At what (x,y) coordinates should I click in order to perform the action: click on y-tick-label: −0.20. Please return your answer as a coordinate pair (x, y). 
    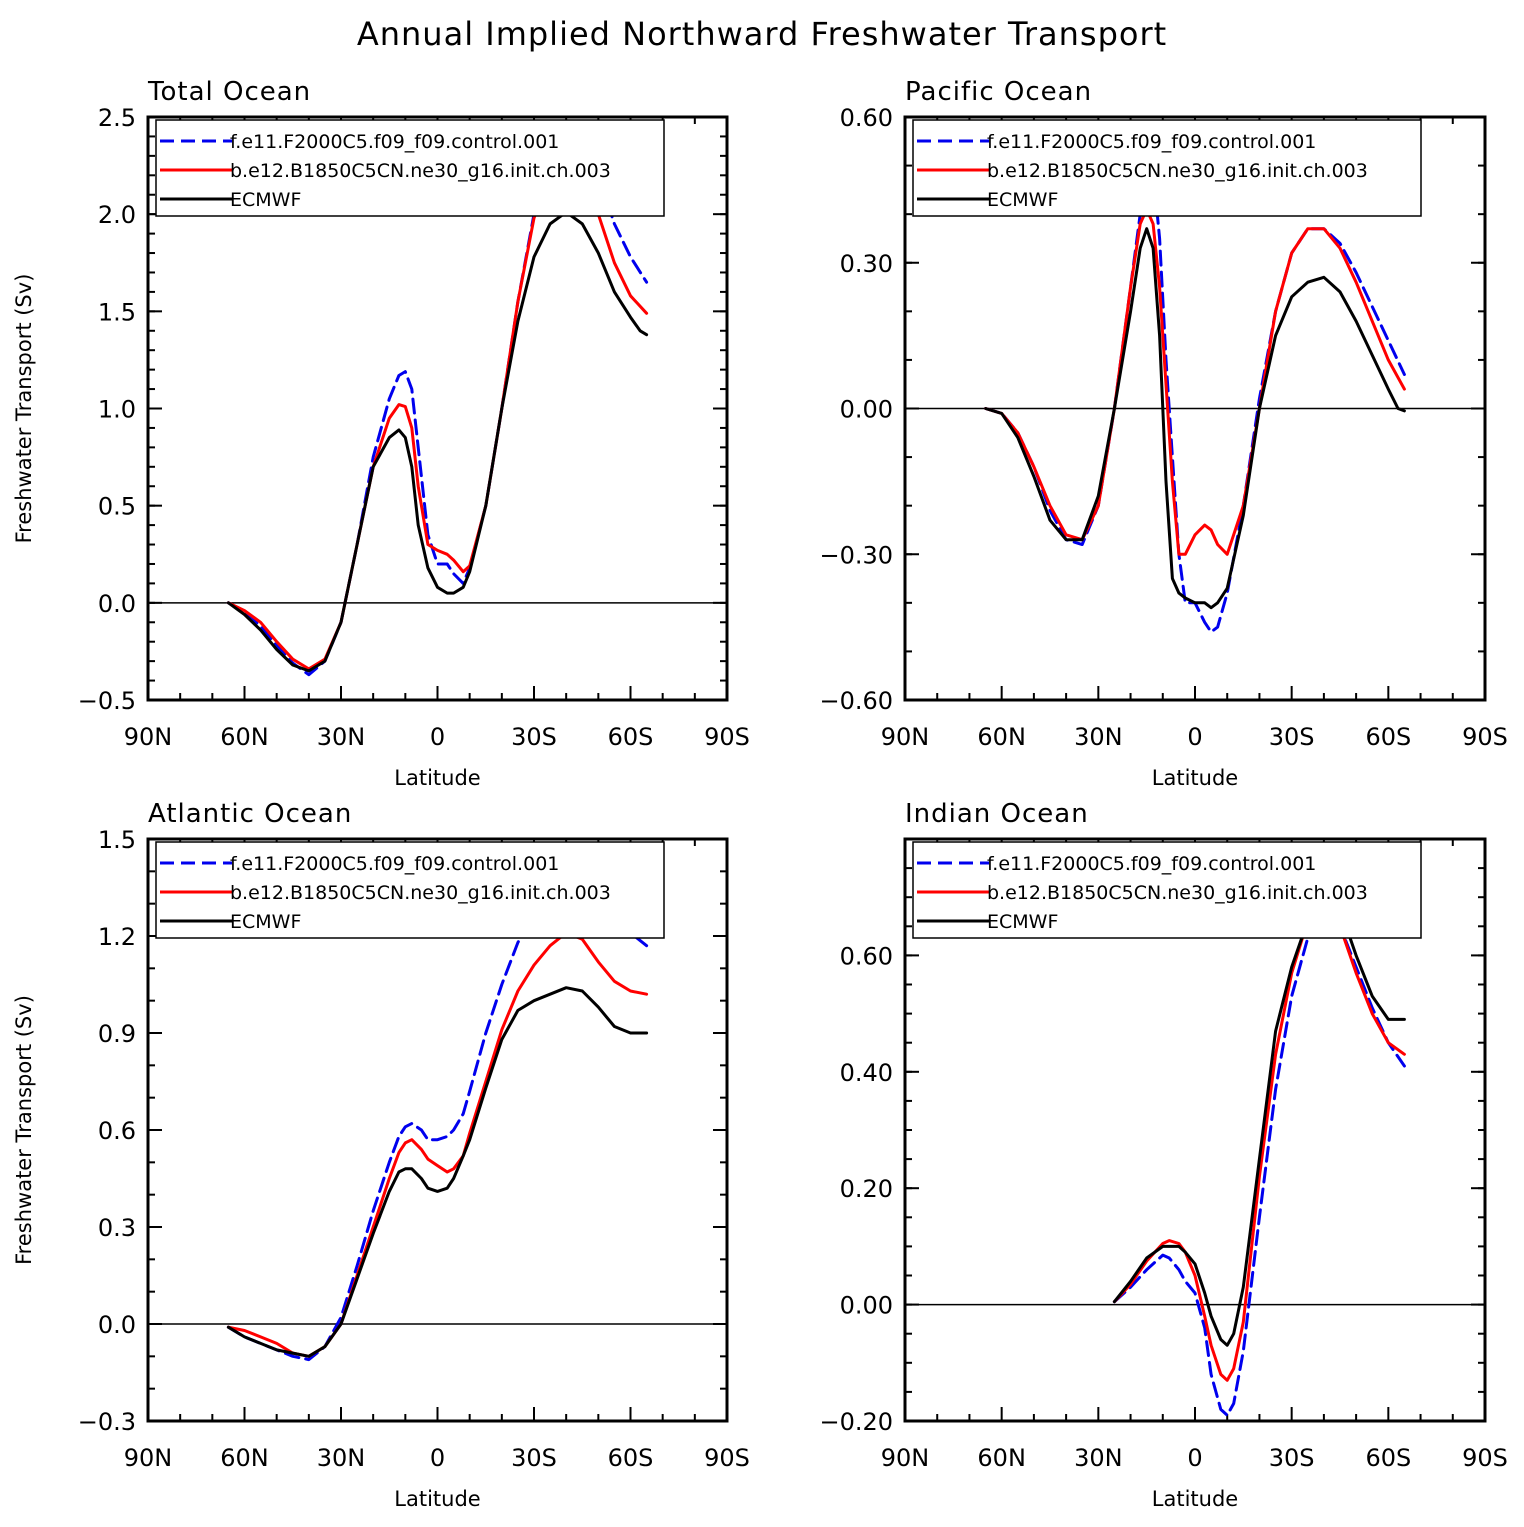
    Looking at the image, I should click on (856, 1422).